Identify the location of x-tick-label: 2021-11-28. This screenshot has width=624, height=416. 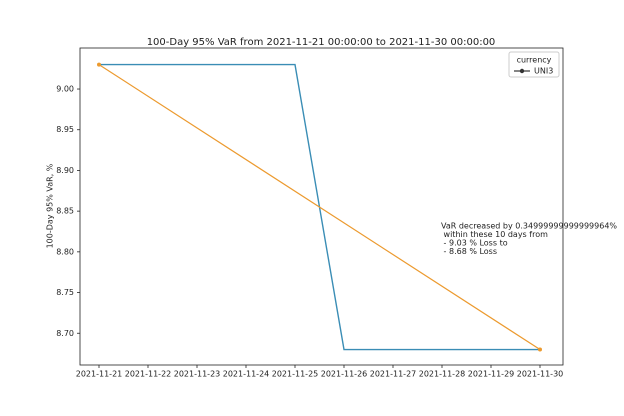
(442, 374).